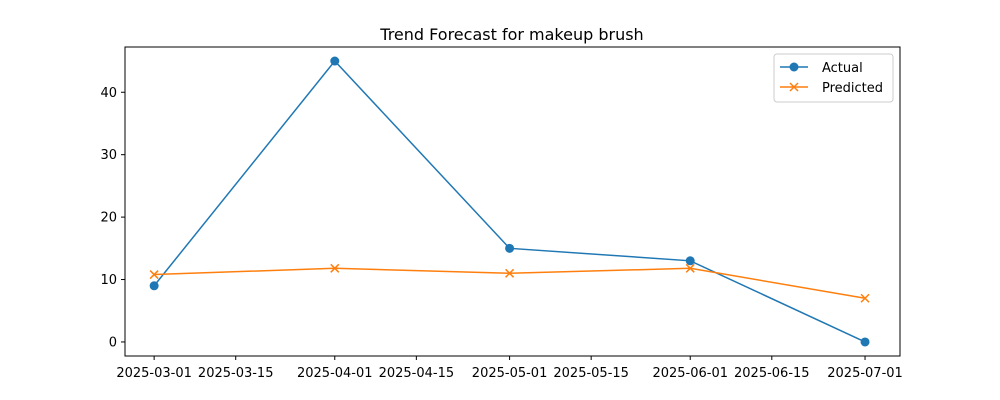 Image resolution: width=1000 pixels, height=400 pixels. I want to click on x-tick-label: 2025-06-01, so click(690, 373).